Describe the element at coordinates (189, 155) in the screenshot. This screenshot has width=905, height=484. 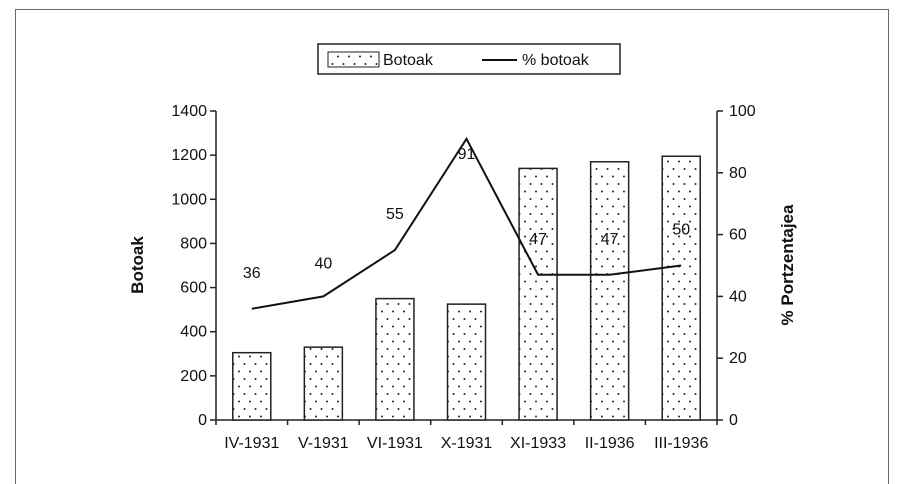
I see `y-tick-label-left: 1200` at that location.